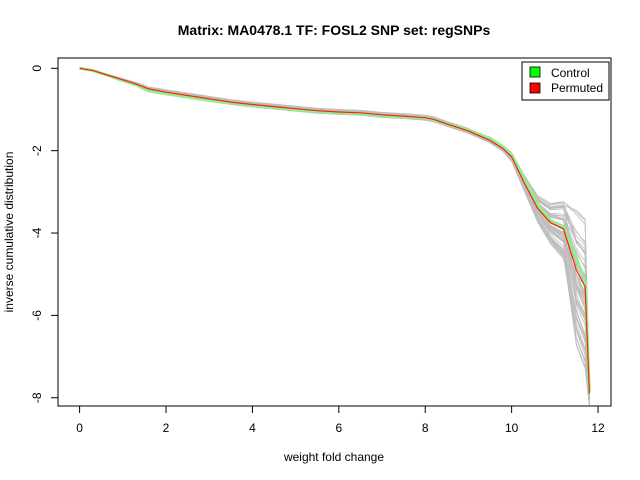 The width and height of the screenshot is (640, 480). I want to click on x-tick-label: 6, so click(338, 428).